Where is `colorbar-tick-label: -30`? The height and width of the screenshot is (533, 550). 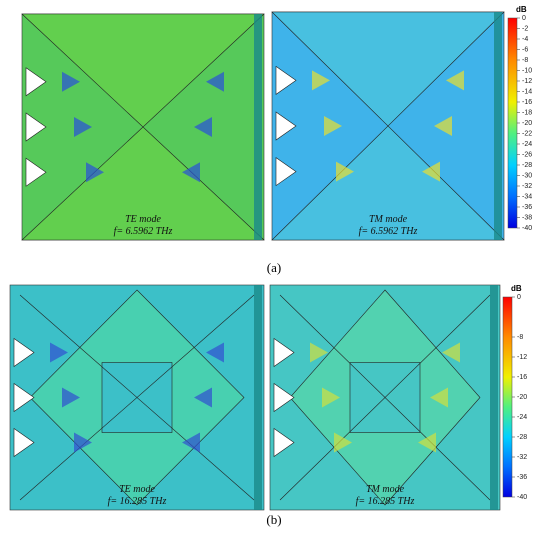
colorbar-tick-label: -30 is located at coordinates (527, 175).